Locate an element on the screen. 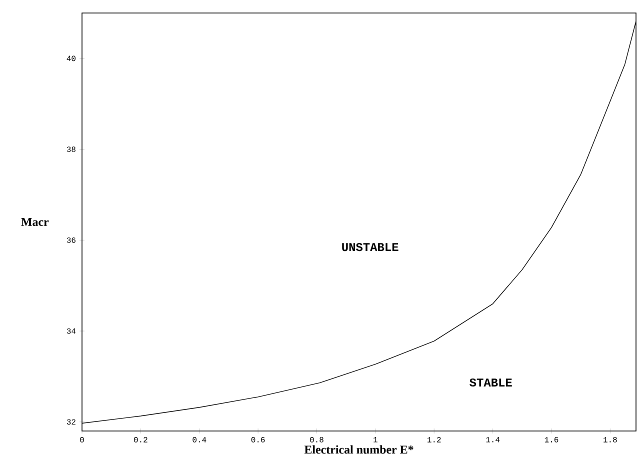  annotation: UNSTABLE is located at coordinates (370, 247).